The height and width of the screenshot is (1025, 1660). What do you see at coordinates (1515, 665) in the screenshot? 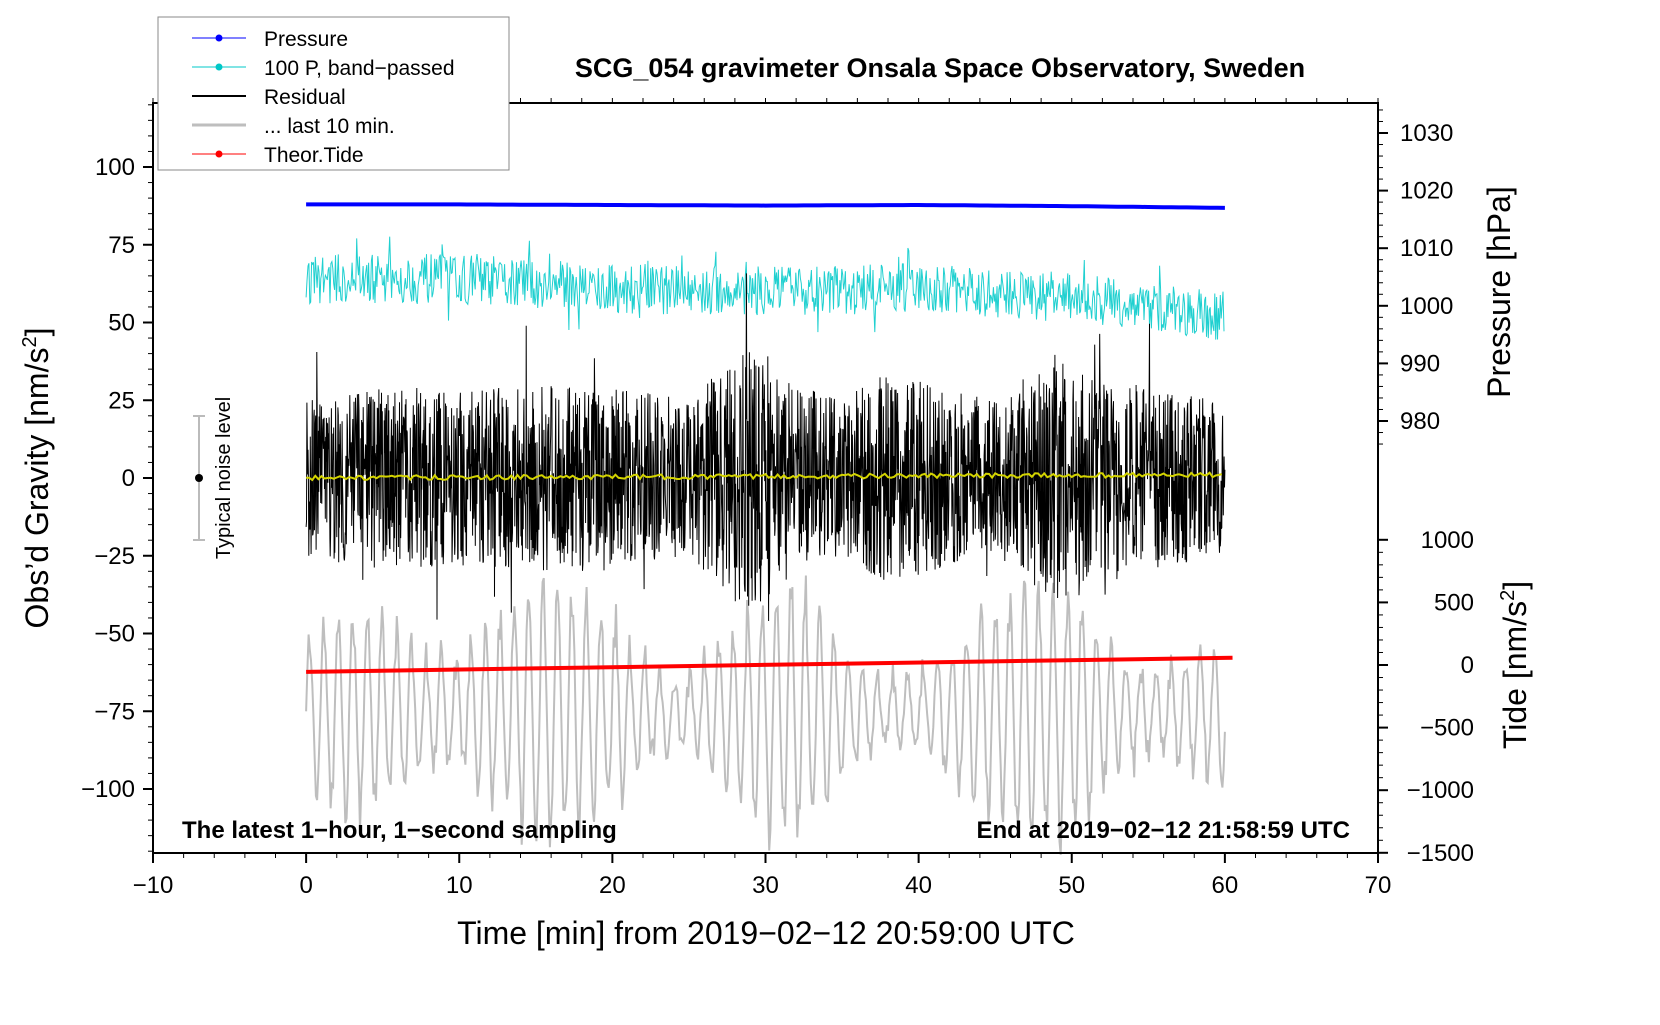
I see `y-axis-tide-label: Tide [nm/s2]` at bounding box center [1515, 665].